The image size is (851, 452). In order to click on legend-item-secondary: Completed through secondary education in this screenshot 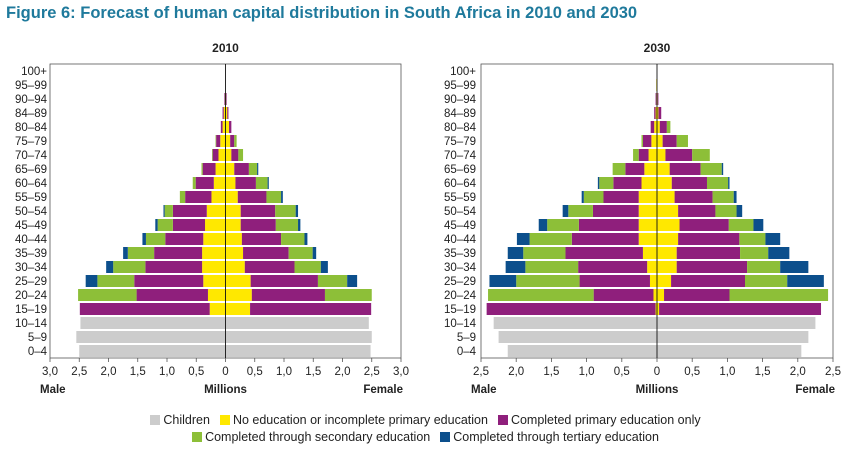, I will do `click(311, 437)`.